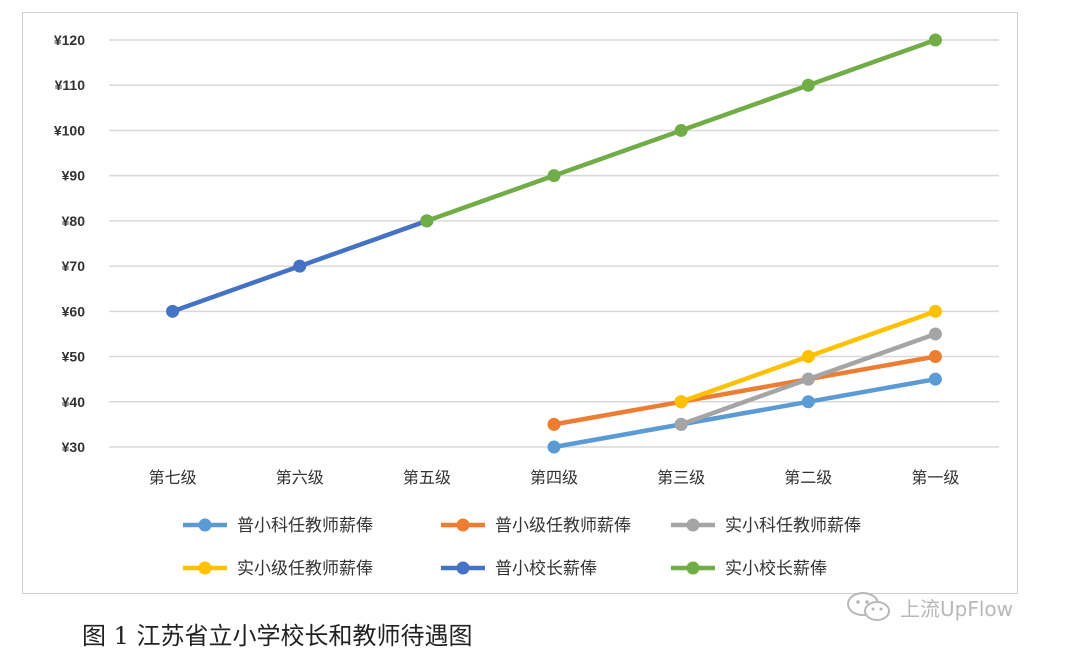 The image size is (1080, 656). Describe the element at coordinates (74, 311) in the screenshot. I see `y-tick-label: ¥60` at that location.